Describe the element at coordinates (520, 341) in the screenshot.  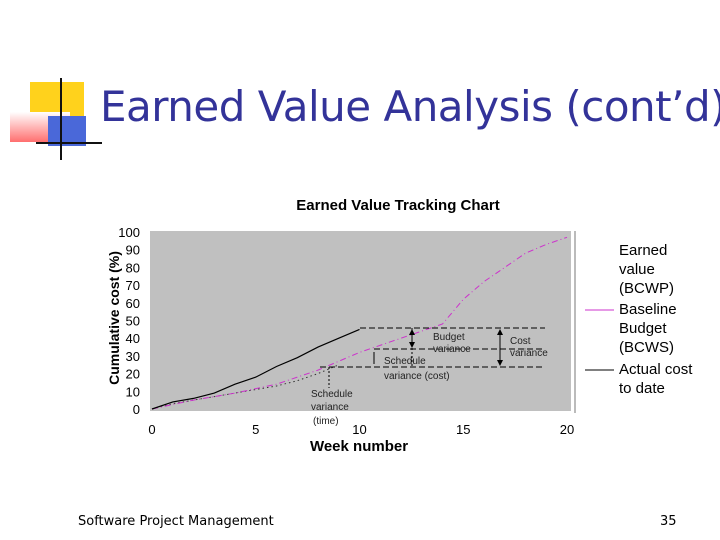
I see `annotation-cost-variance-1: Cost` at that location.